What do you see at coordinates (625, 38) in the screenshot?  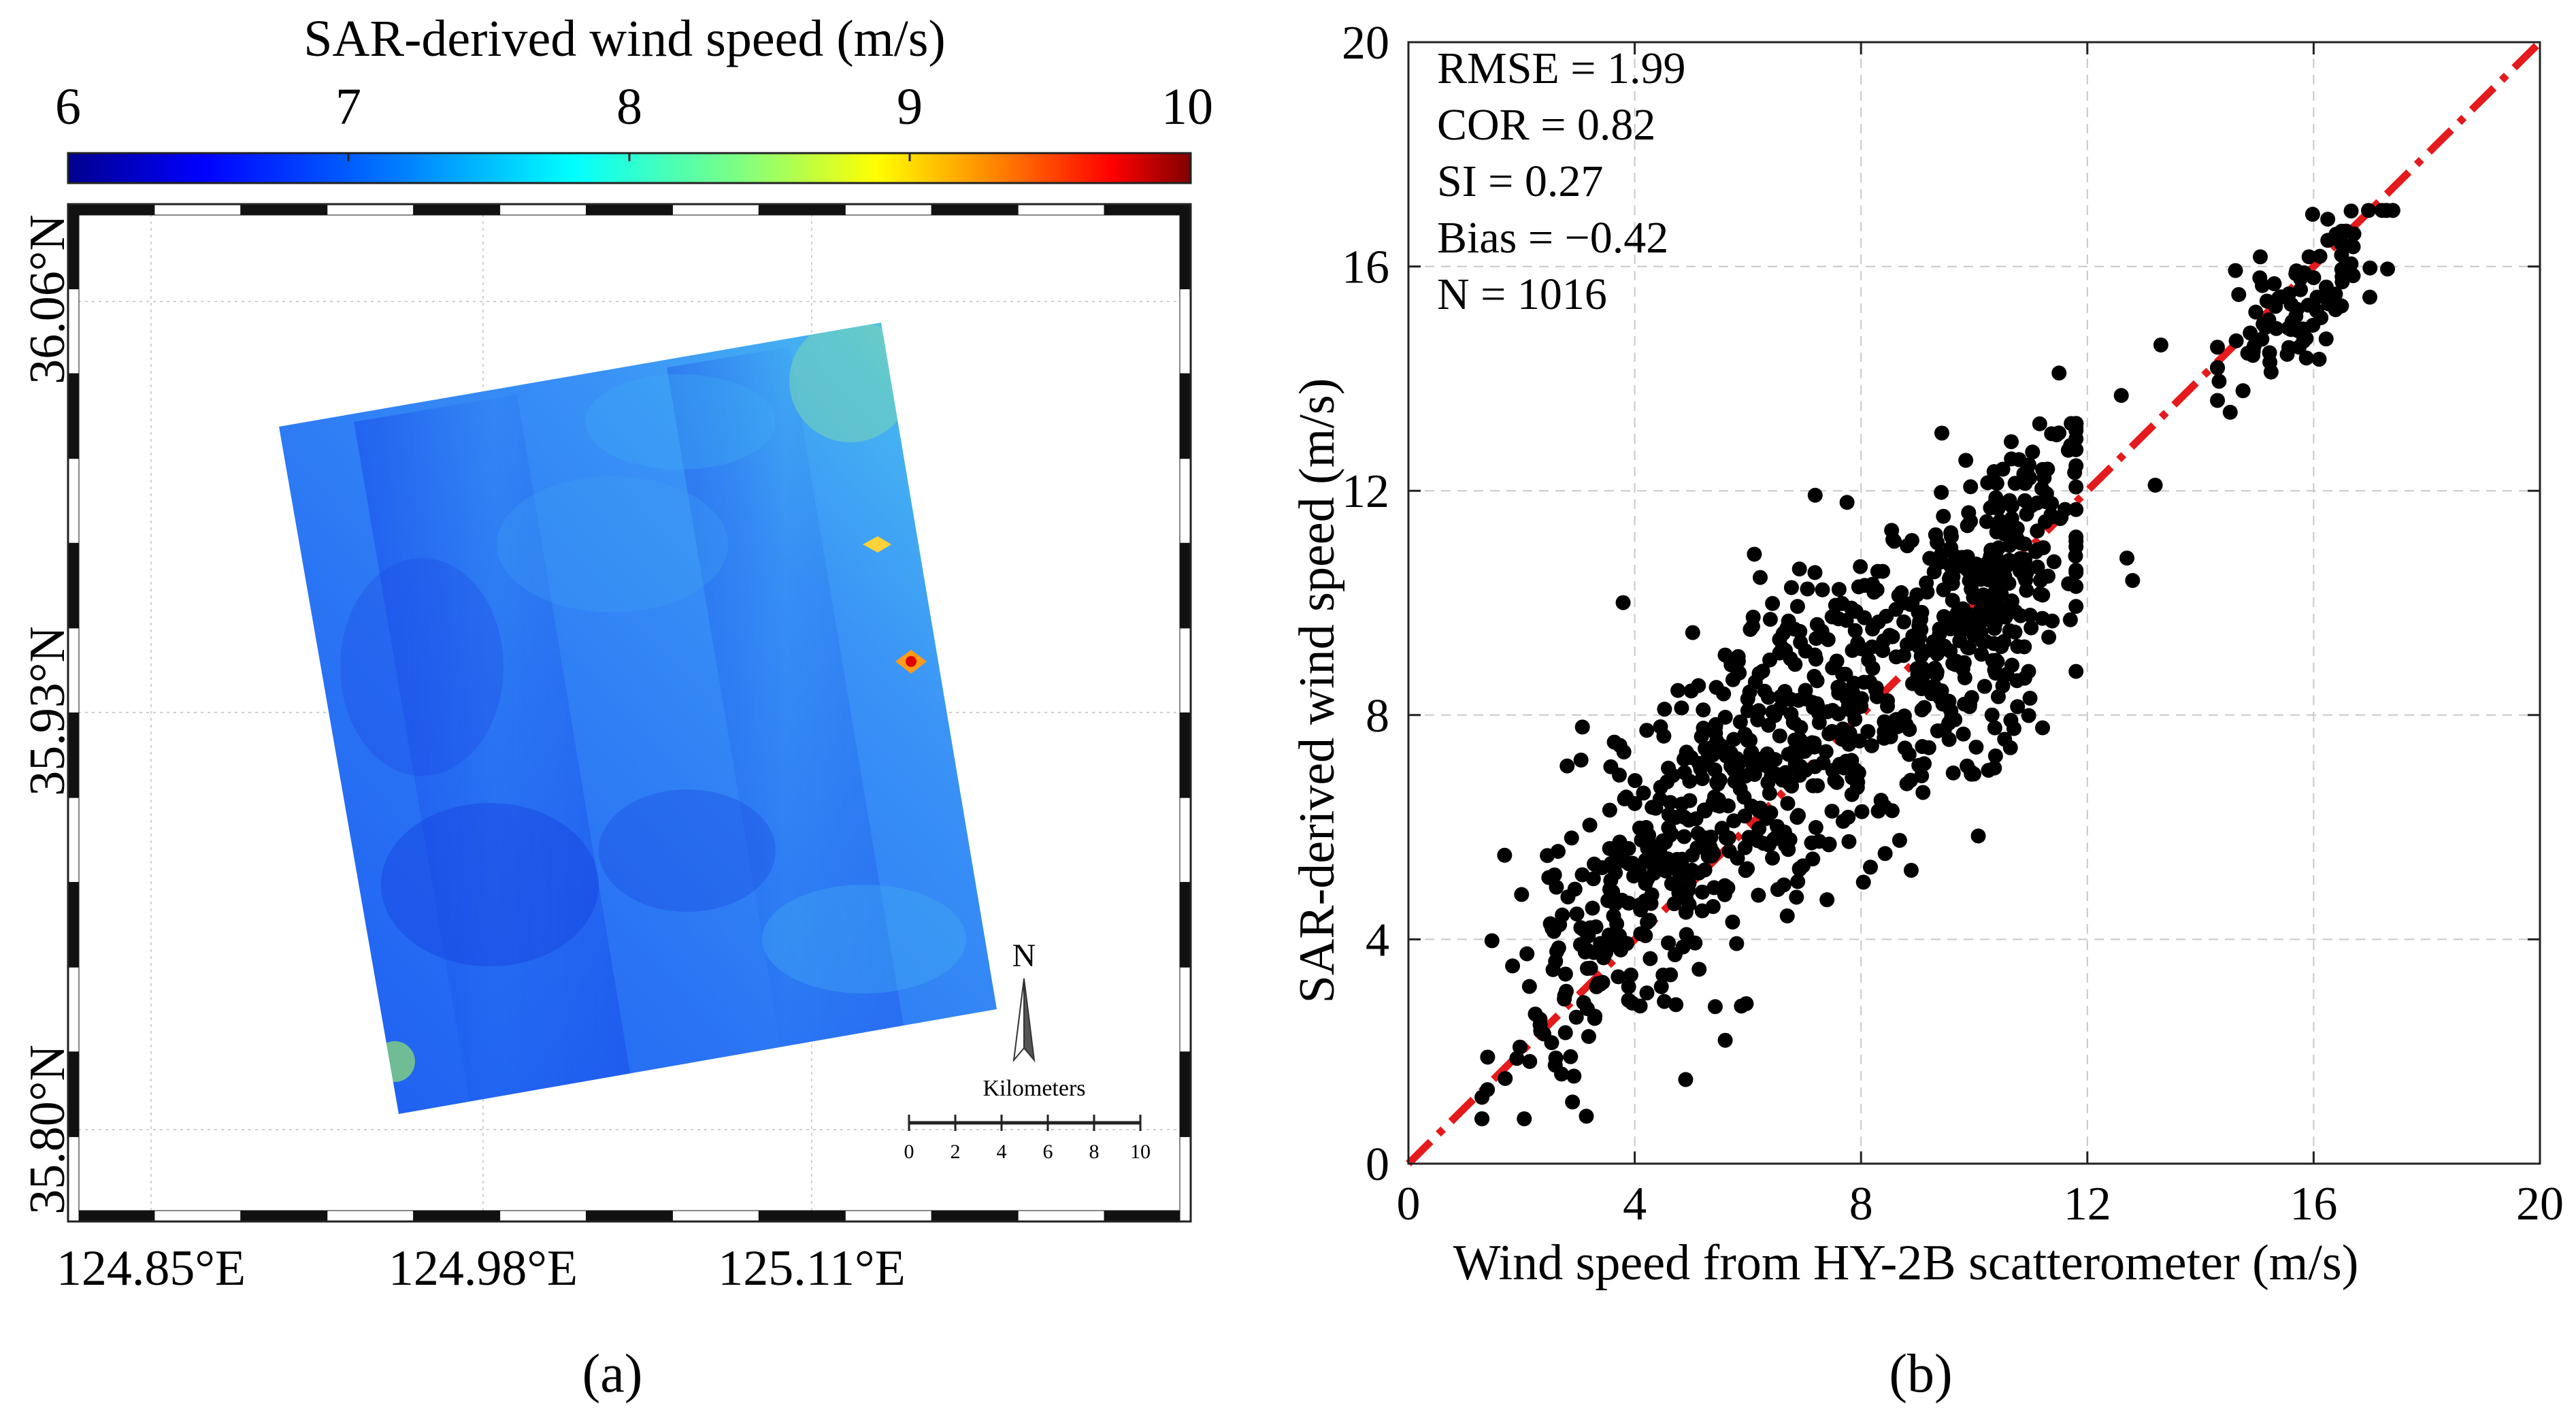 I see `colorbar-title: SAR-derived wind speed (m/s)` at bounding box center [625, 38].